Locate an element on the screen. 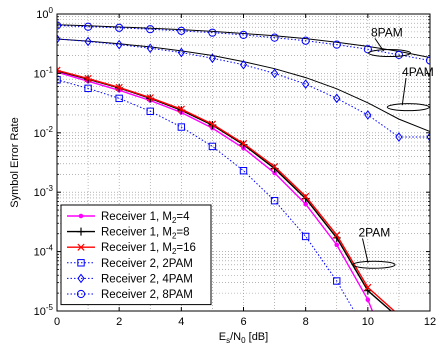 The height and width of the screenshot is (343, 436). x-tick-label: 4 is located at coordinates (181, 322).